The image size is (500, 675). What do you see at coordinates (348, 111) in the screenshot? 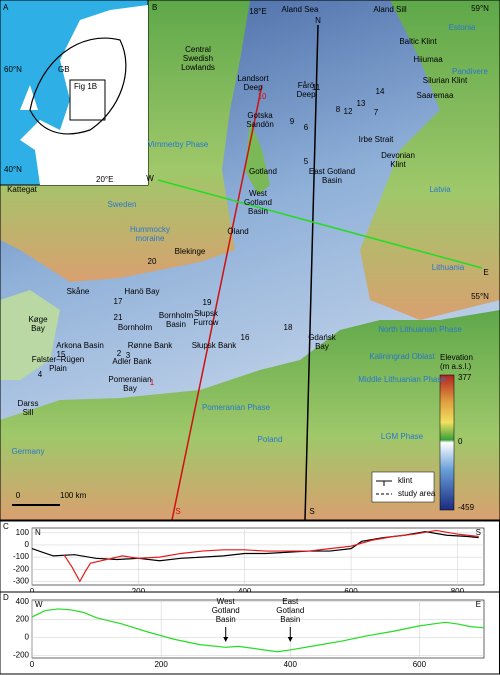
I see `site-number: 12` at bounding box center [348, 111].